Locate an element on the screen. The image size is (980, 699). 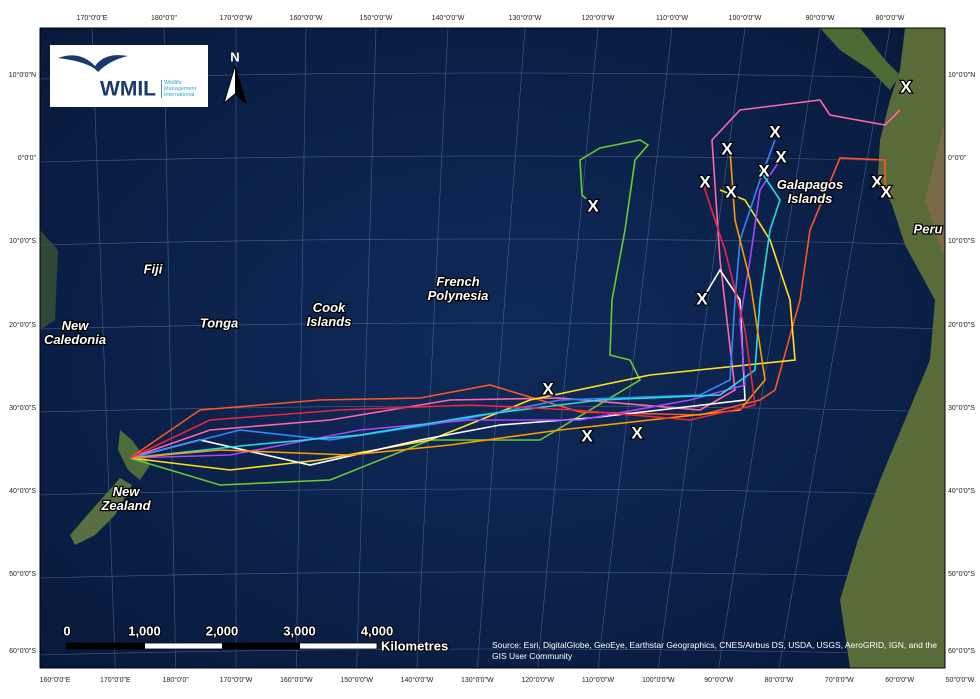
north-arrow: N is located at coordinates (235, 77).